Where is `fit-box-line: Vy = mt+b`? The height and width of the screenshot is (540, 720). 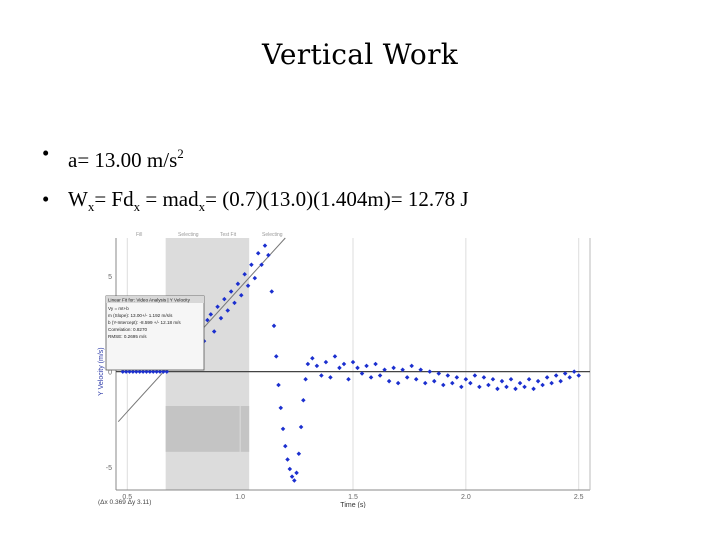
fit-box-line: Vy = mt+b is located at coordinates (118, 308).